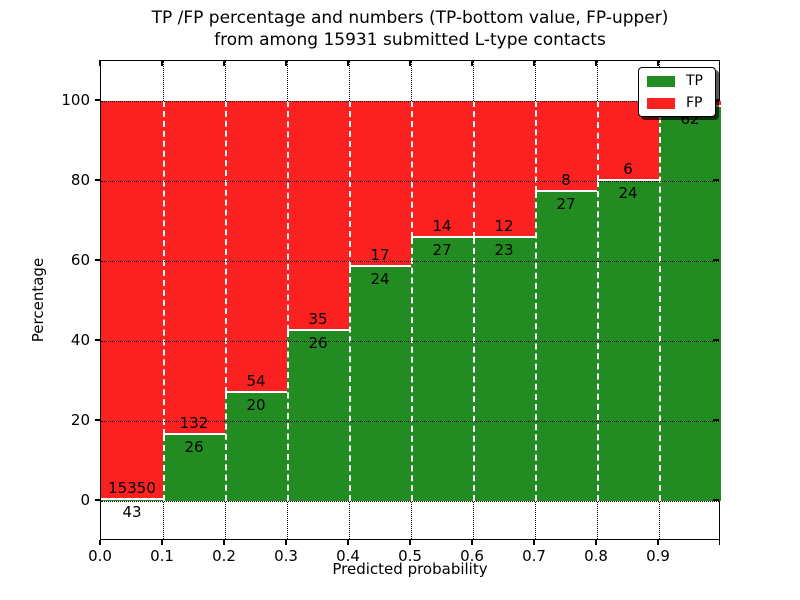 The image size is (800, 600). I want to click on x-tick-label: 0.7, so click(534, 556).